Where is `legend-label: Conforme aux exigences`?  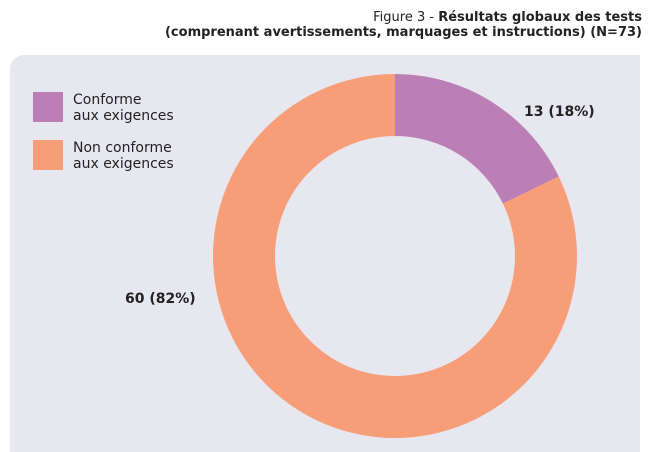 legend-label: Conforme aux exigences is located at coordinates (123, 108).